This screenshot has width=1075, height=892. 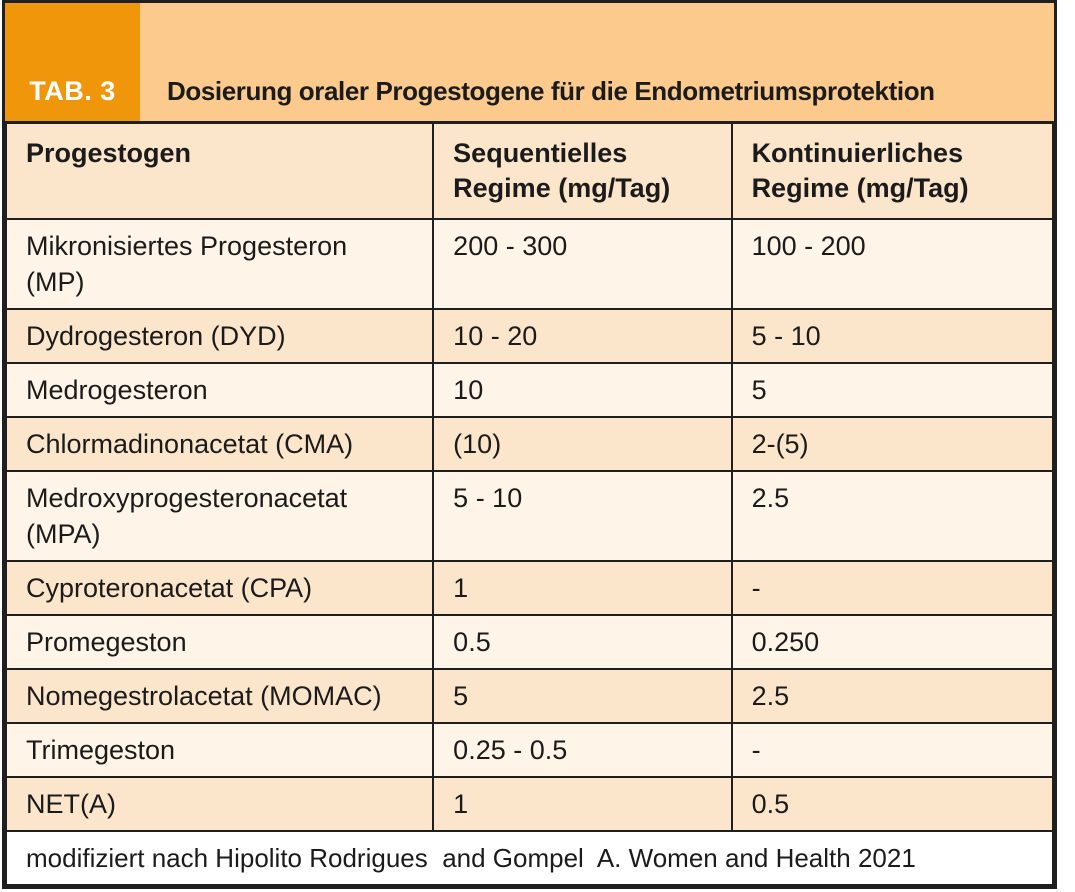 What do you see at coordinates (892, 336) in the screenshot?
I see `cell-continuous-dose: 5 - 10` at bounding box center [892, 336].